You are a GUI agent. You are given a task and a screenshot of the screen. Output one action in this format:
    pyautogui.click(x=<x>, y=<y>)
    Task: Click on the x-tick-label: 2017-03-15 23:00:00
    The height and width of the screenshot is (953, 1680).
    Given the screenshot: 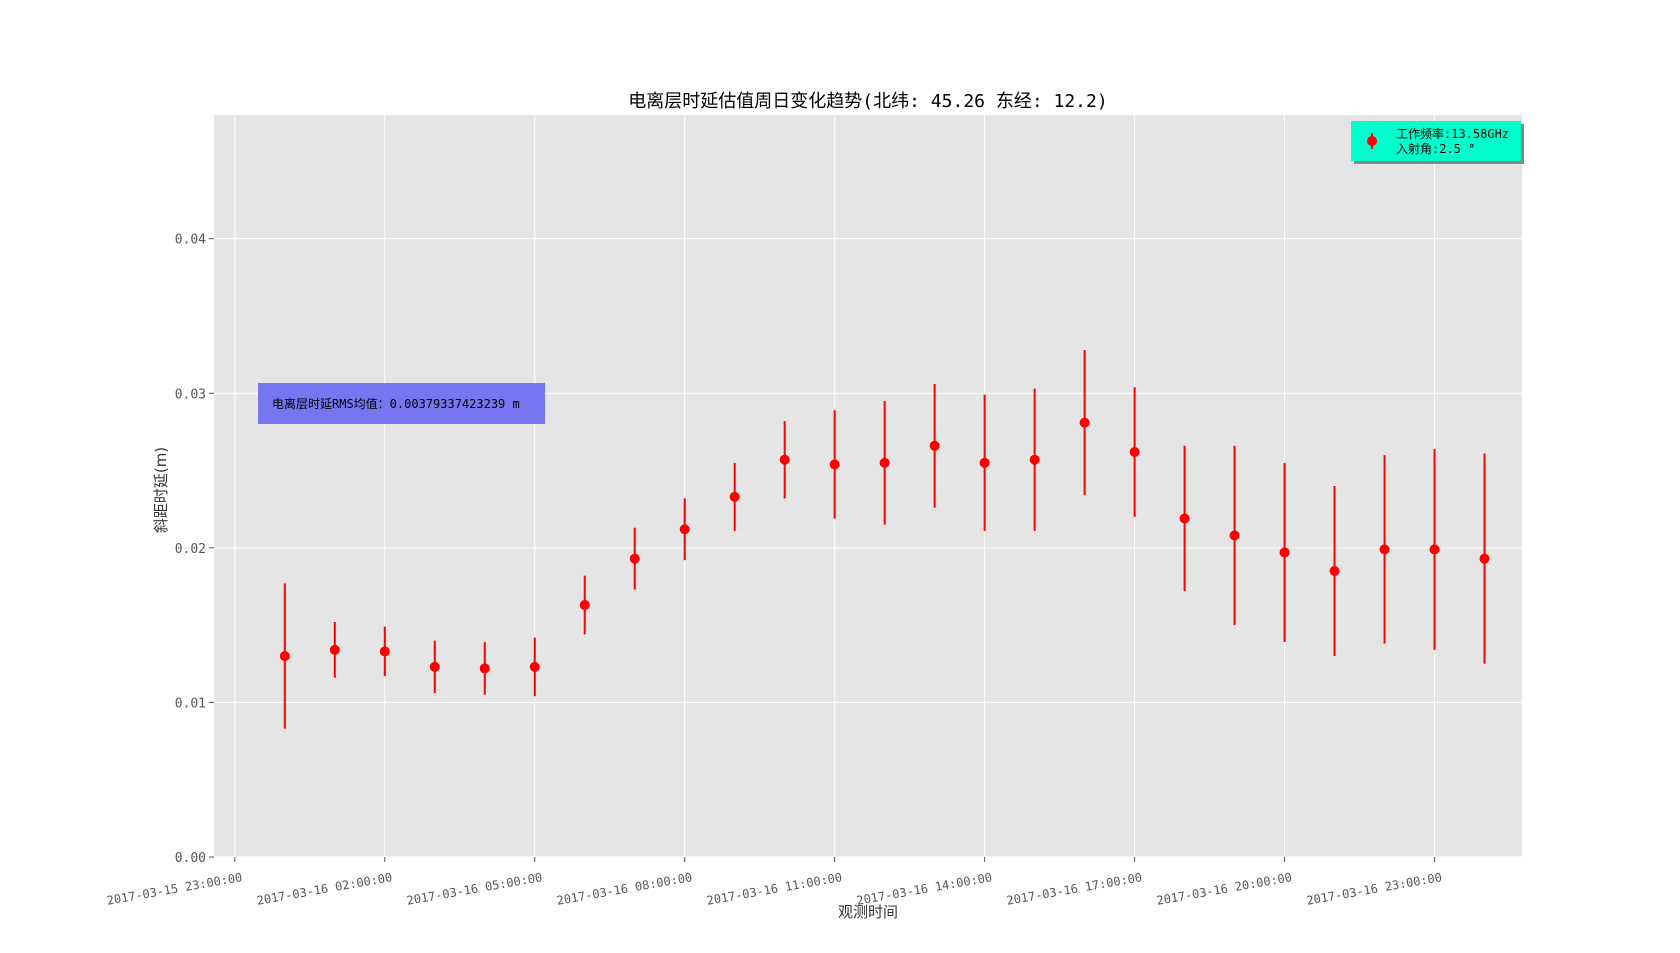 What is the action you would take?
    pyautogui.click(x=175, y=889)
    